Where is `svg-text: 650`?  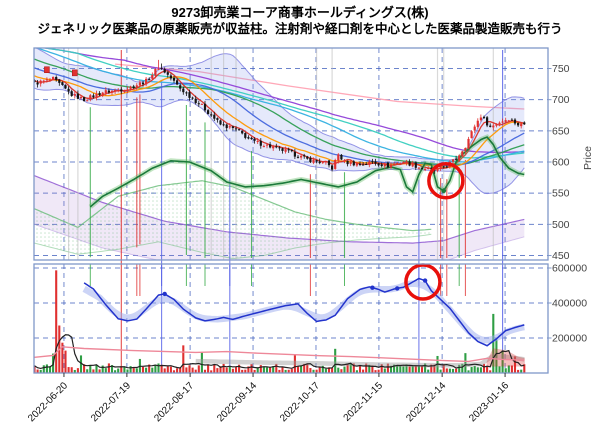 svg-text: 650 is located at coordinates (561, 131).